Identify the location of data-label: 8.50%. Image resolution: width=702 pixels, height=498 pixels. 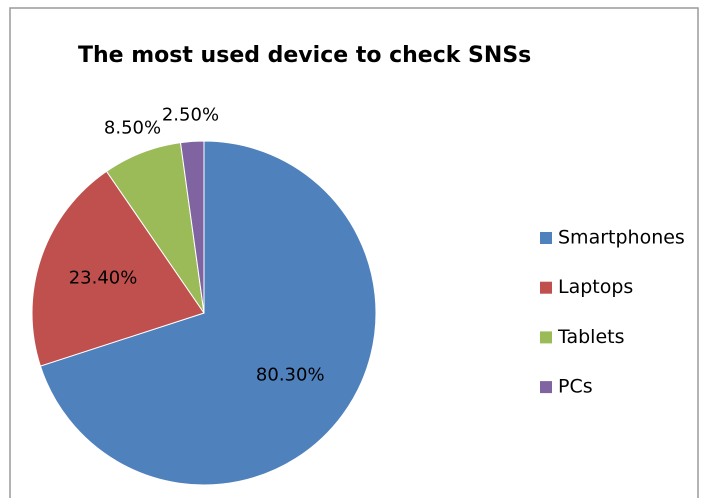
(132, 128).